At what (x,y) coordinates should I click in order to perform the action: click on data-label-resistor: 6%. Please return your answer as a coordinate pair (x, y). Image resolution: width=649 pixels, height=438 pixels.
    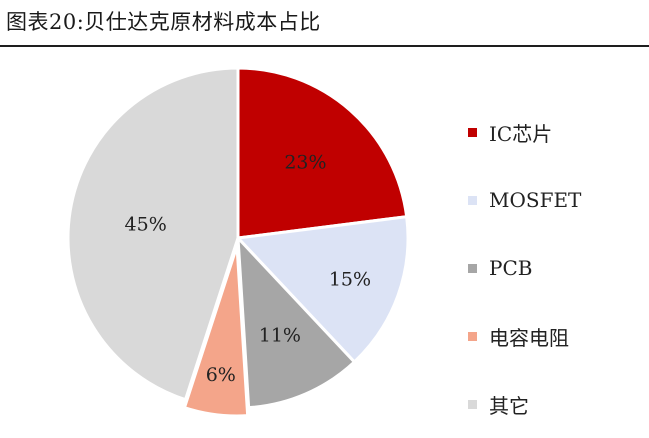
    Looking at the image, I should click on (221, 375).